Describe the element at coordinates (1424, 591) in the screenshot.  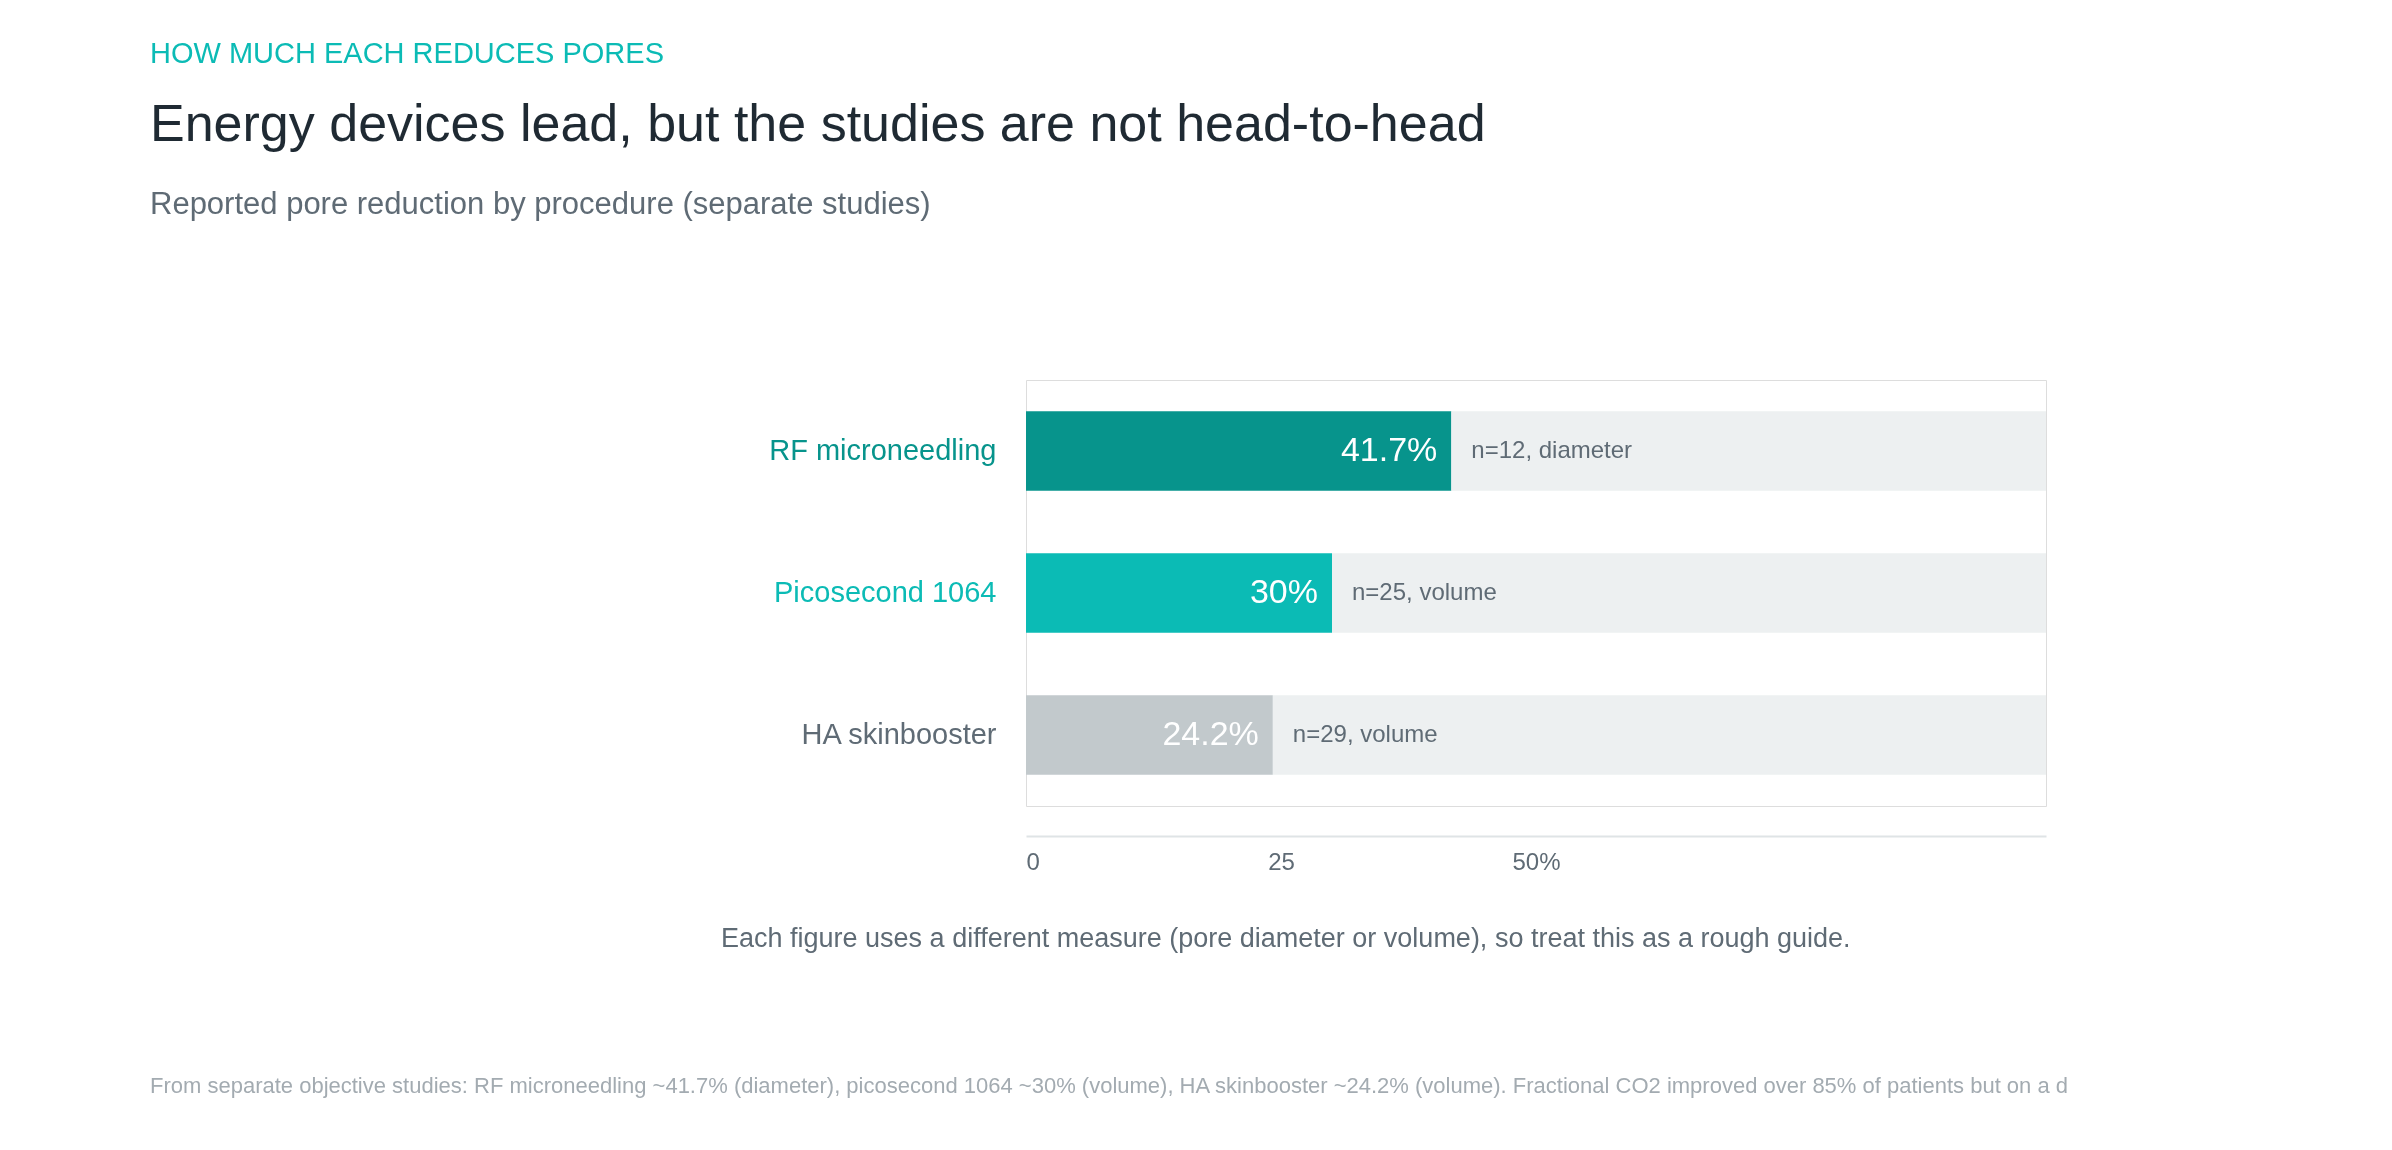
I see `annotation: n=25, volume` at that location.